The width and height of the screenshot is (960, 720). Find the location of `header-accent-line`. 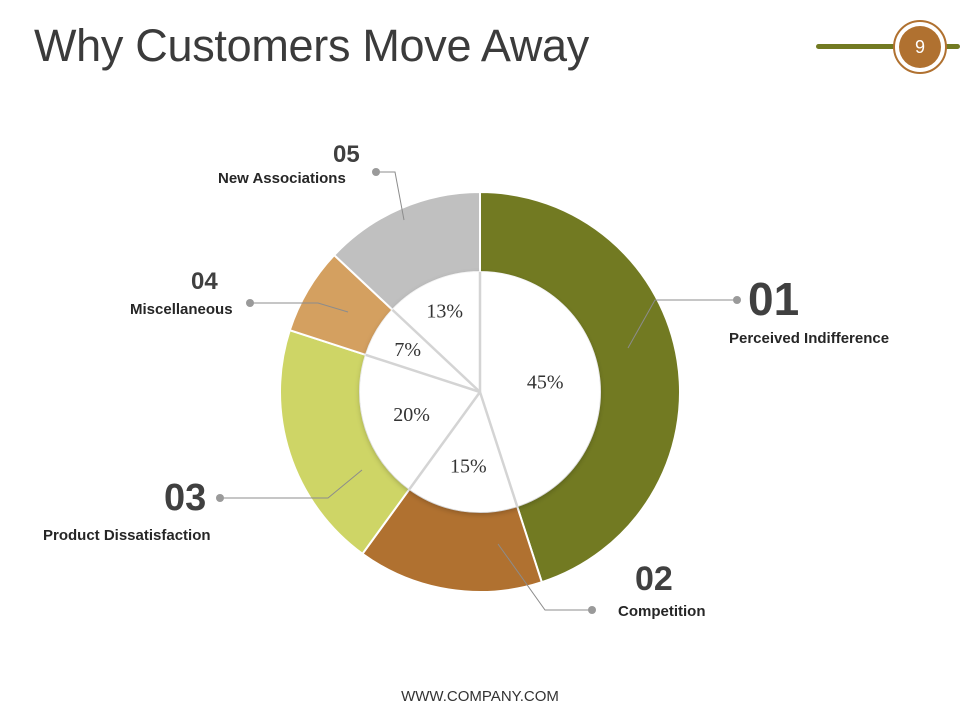

header-accent-line is located at coordinates (888, 46).